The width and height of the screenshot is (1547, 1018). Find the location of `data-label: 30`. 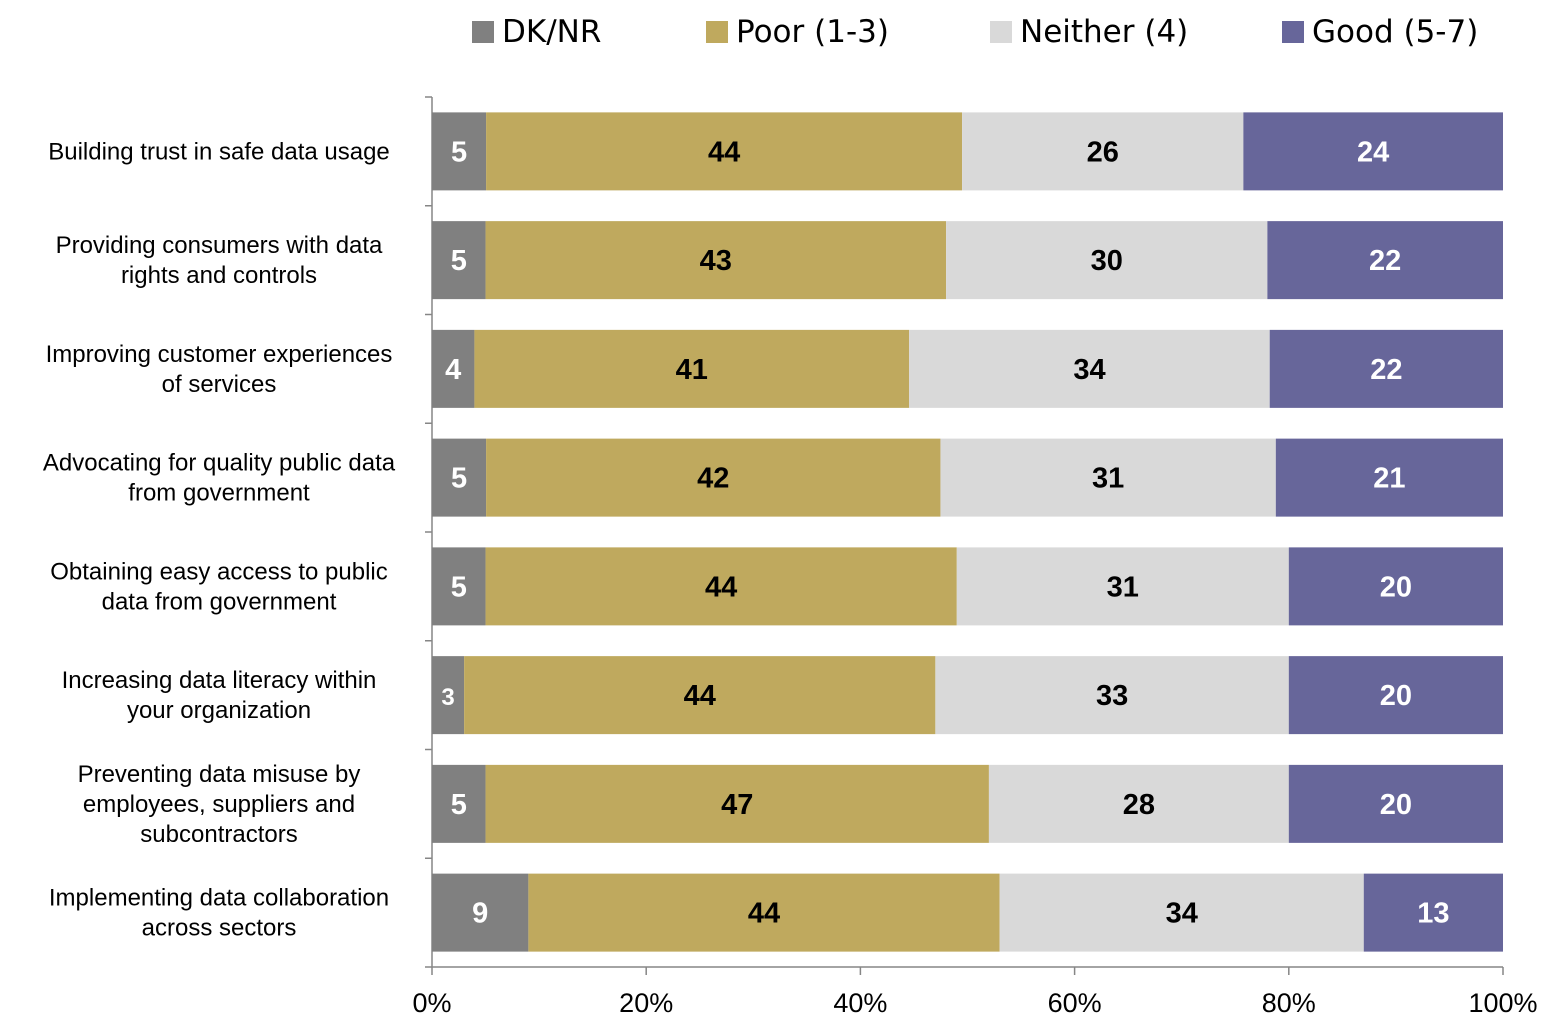

data-label: 30 is located at coordinates (1107, 261).